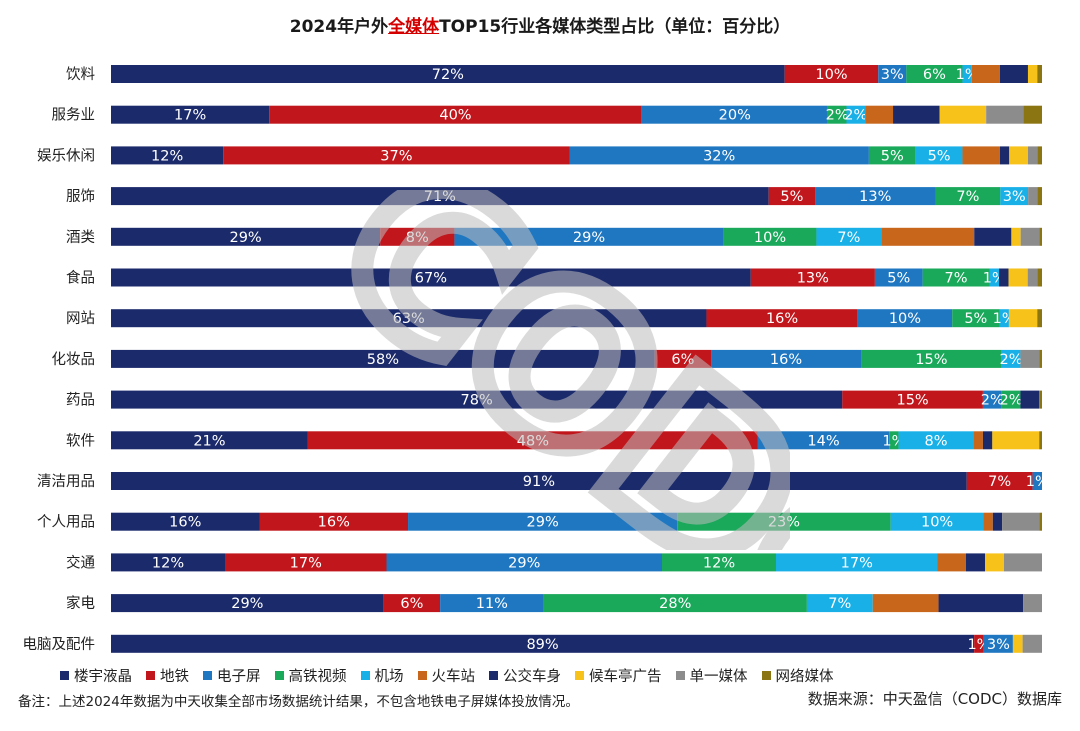 The height and width of the screenshot is (731, 1080). I want to click on legend-label: 火车站, so click(453, 676).